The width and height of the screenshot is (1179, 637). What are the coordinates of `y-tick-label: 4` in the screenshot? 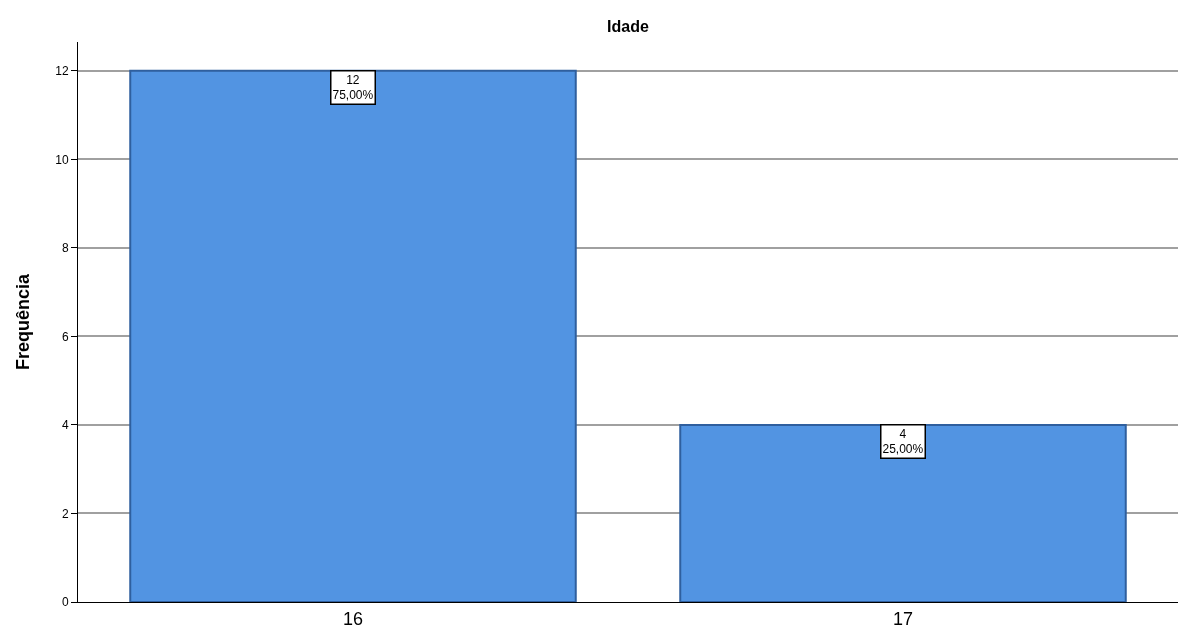 It's located at (65, 425).